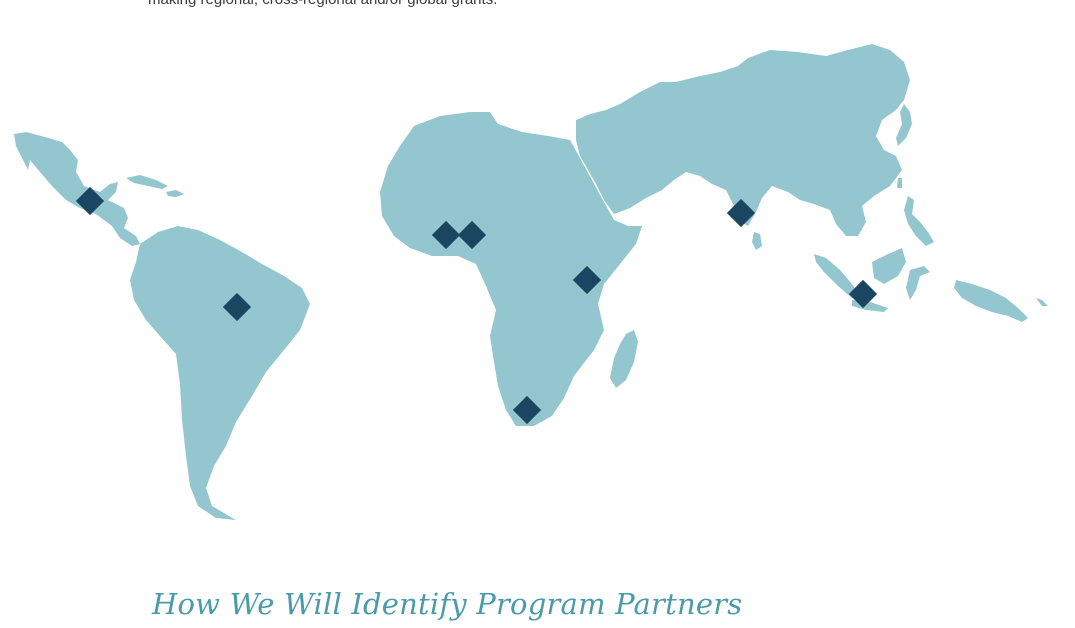 The width and height of the screenshot is (1075, 628). What do you see at coordinates (447, 604) in the screenshot?
I see `section-heading: How We Will Identify Program Partners` at bounding box center [447, 604].